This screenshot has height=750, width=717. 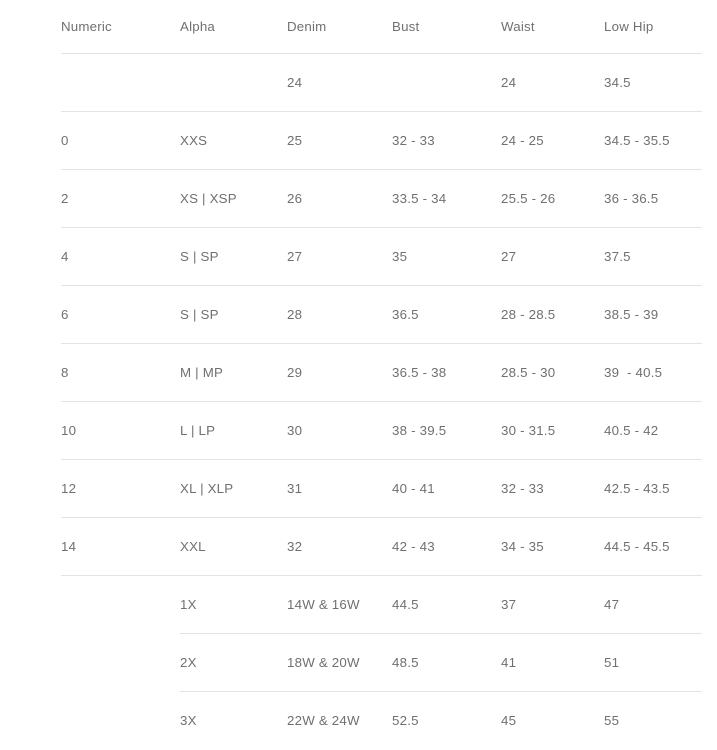 What do you see at coordinates (339, 372) in the screenshot?
I see `cell-denim: 29` at bounding box center [339, 372].